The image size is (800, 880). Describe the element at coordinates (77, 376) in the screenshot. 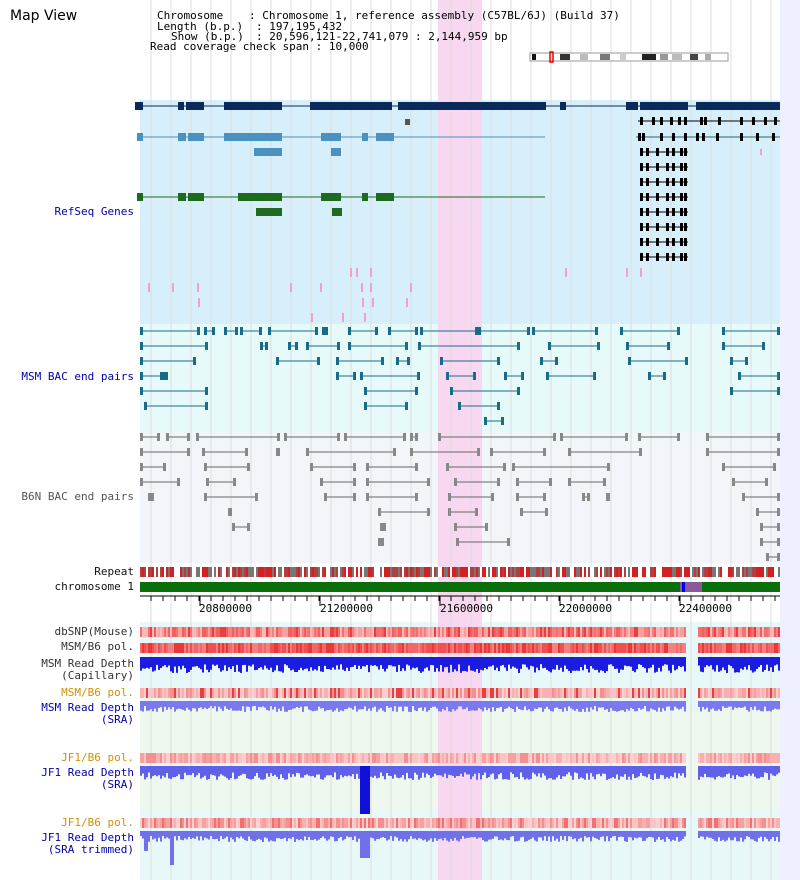

I see `track-label-msm-bac: MSM BAC end pairs` at that location.